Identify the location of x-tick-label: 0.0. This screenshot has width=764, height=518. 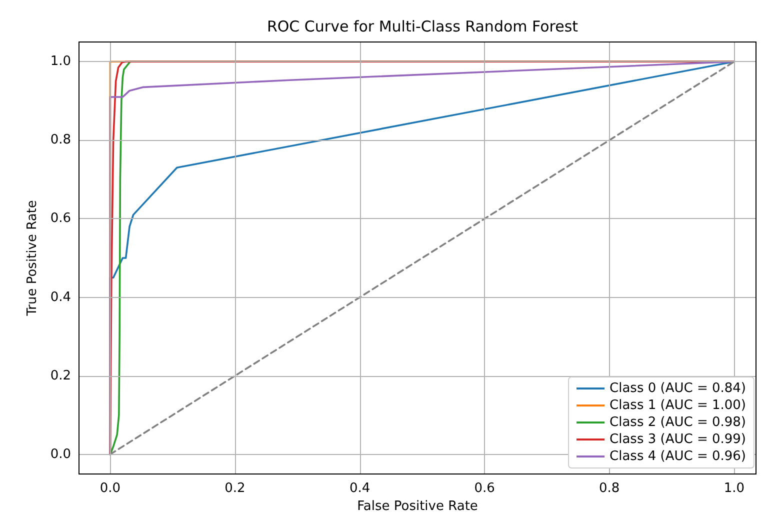
(110, 488).